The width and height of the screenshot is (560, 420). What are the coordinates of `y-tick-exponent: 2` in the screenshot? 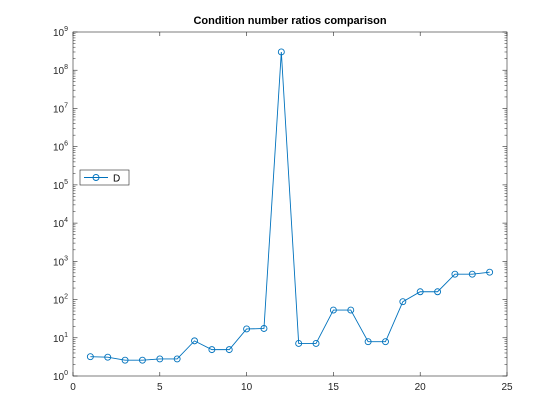 It's located at (66, 297).